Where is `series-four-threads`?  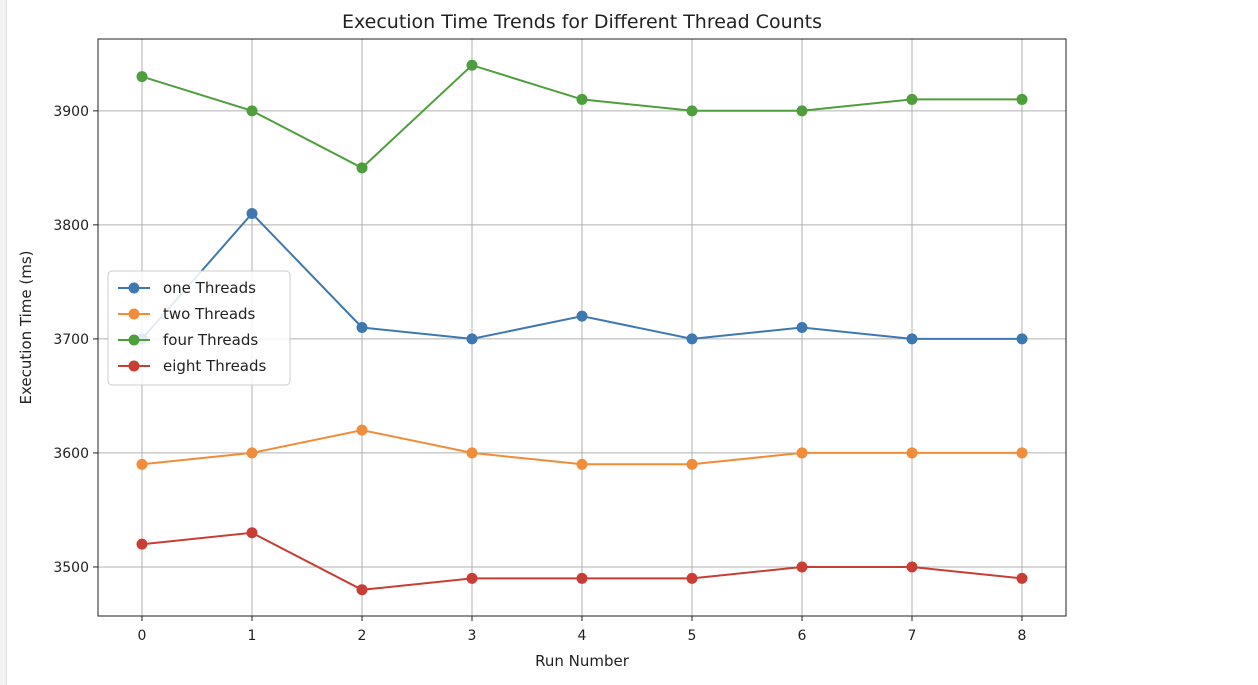 series-four-threads is located at coordinates (582, 116).